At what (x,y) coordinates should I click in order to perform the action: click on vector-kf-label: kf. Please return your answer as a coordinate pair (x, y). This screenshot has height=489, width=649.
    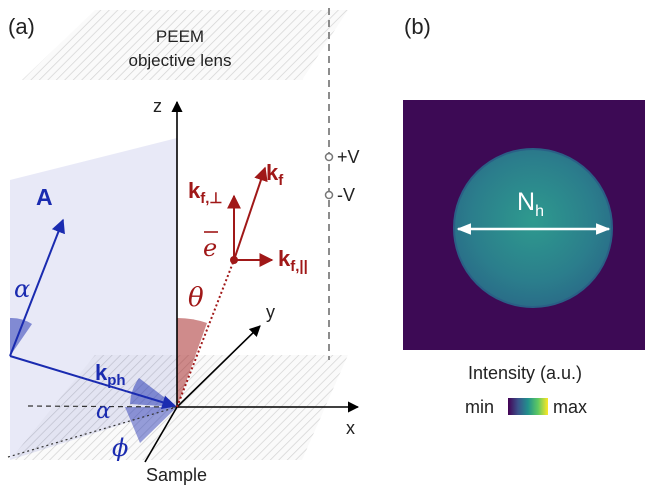
    Looking at the image, I should click on (275, 174).